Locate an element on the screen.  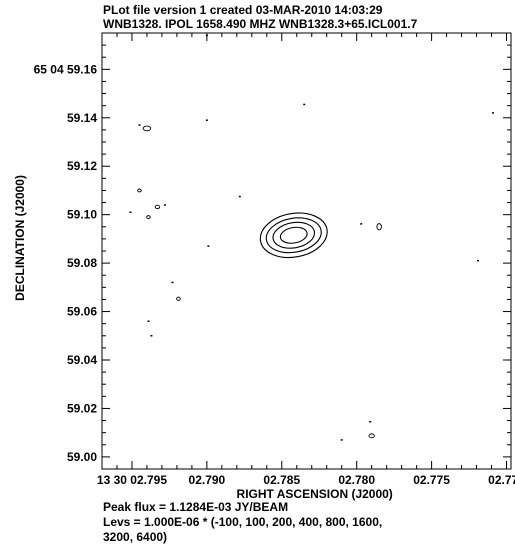
y-tick-label: 65 04 59.16 is located at coordinates (66, 69).